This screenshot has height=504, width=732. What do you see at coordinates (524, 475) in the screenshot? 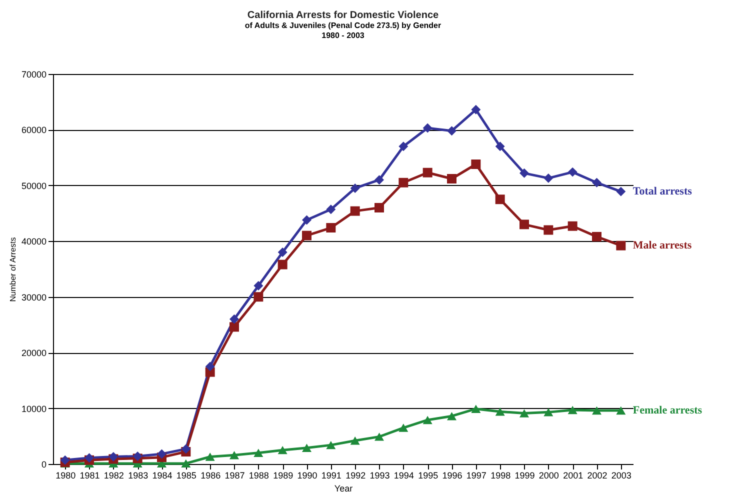
I see `x-tick-label: 1999` at bounding box center [524, 475].